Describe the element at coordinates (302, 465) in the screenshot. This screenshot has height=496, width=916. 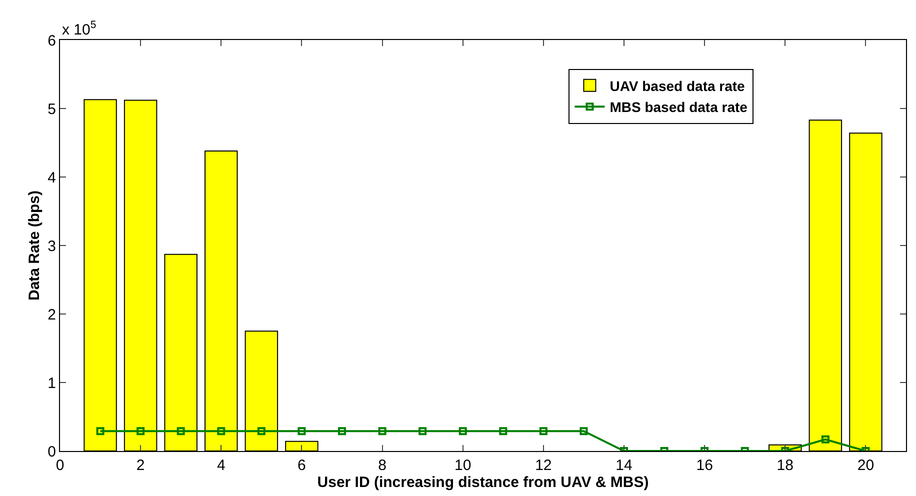
I see `x-tick-label: 6` at that location.